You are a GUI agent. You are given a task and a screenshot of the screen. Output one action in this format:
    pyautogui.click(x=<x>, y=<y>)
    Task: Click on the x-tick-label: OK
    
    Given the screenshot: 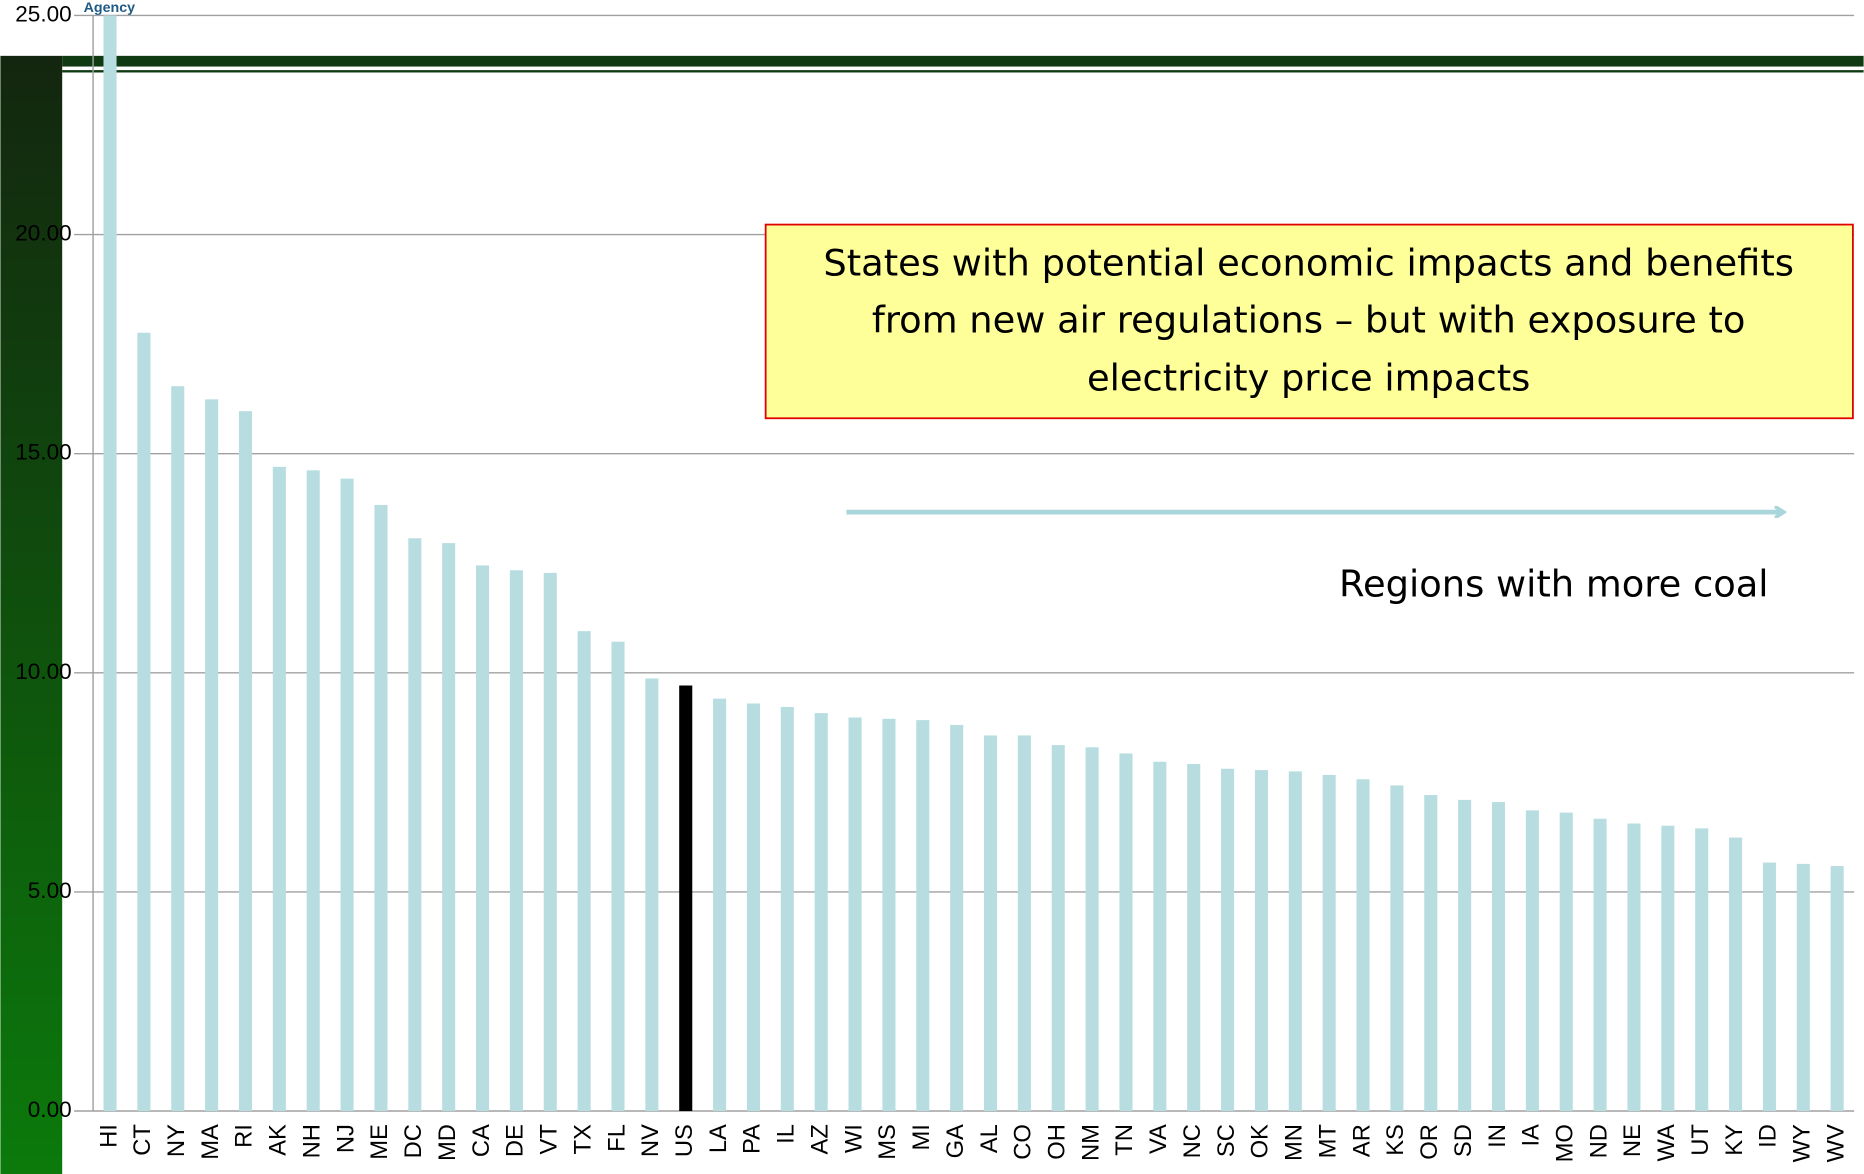 What is the action you would take?
    pyautogui.click(x=1260, y=1141)
    